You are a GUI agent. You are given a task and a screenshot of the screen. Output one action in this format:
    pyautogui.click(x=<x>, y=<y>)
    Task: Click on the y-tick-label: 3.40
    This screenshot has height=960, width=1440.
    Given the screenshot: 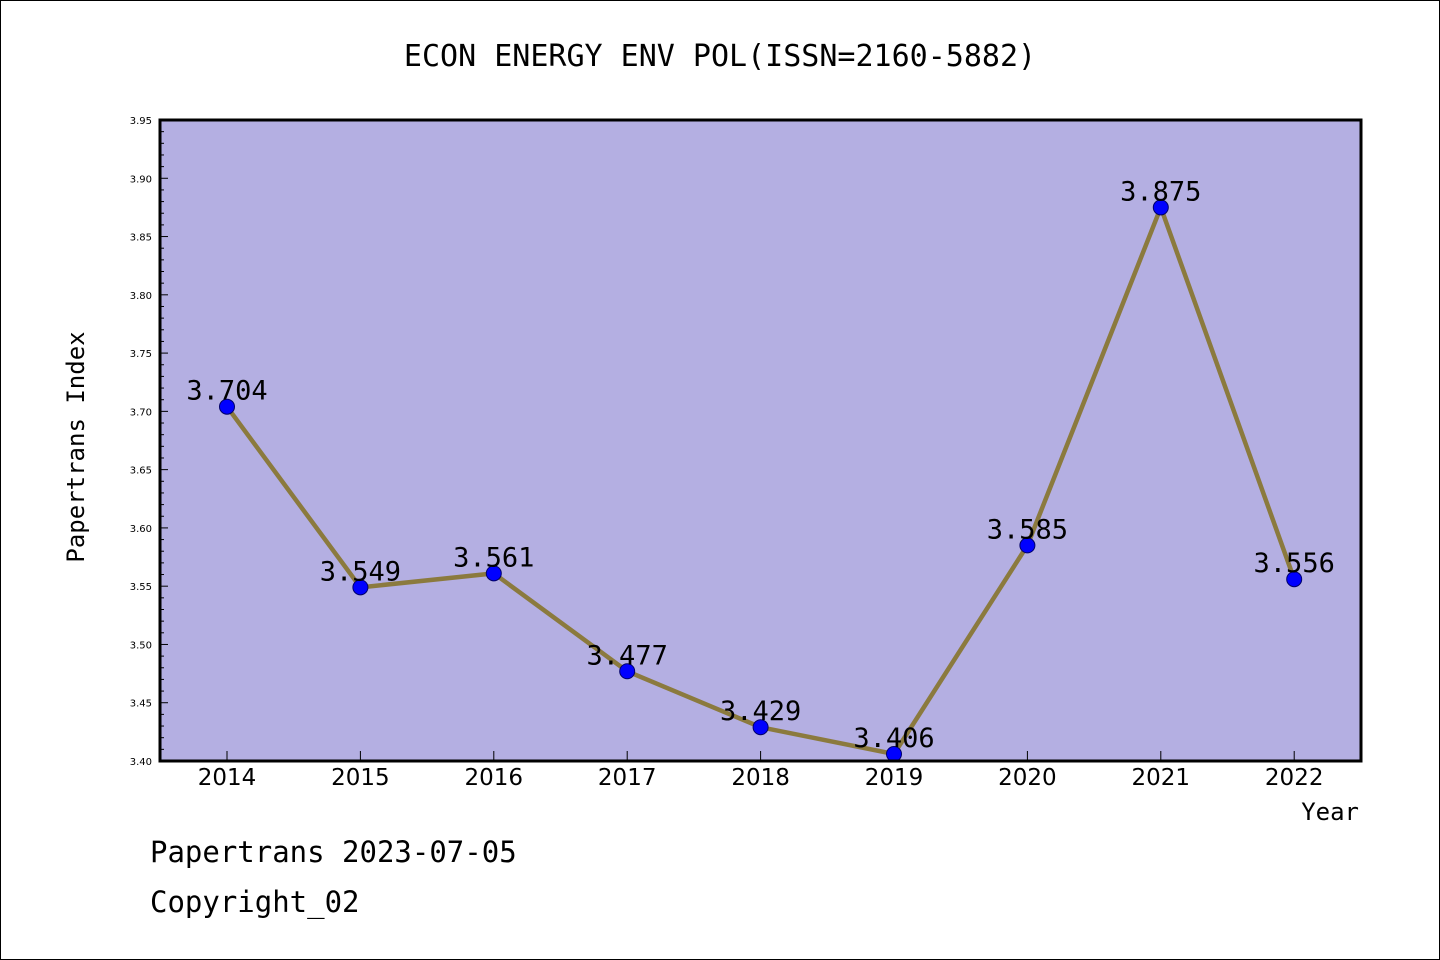 What is the action you would take?
    pyautogui.click(x=141, y=762)
    